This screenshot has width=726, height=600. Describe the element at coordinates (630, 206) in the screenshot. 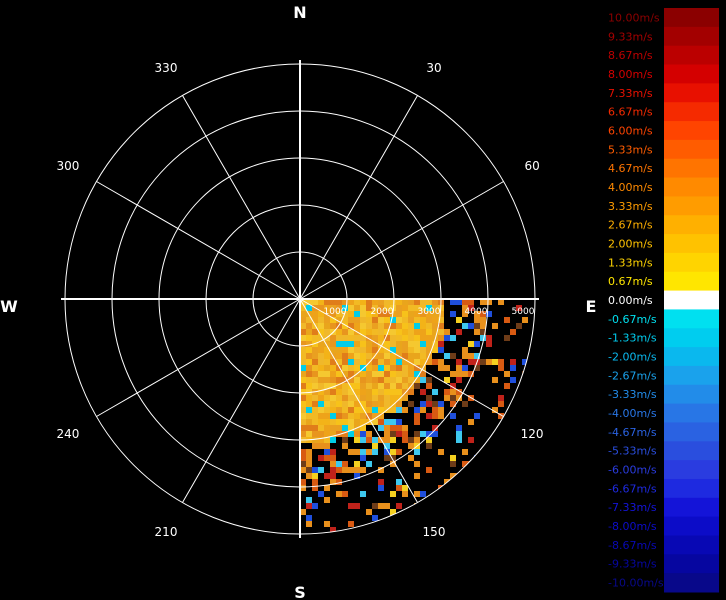

I see `colorbar-label: 3.33m/s` at that location.